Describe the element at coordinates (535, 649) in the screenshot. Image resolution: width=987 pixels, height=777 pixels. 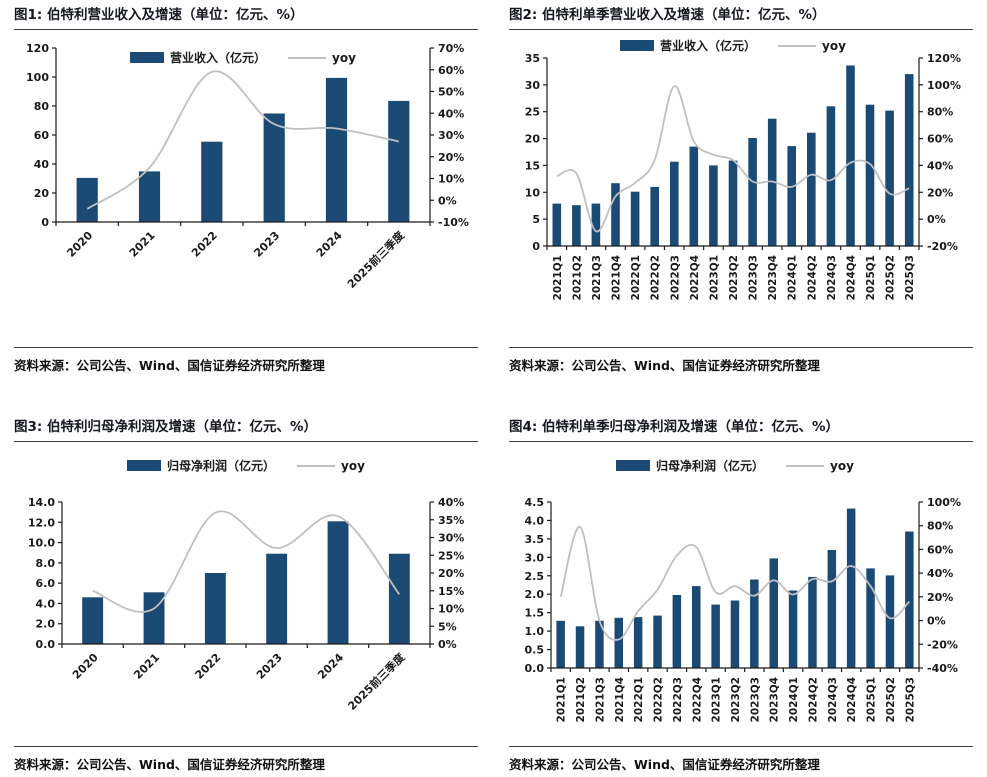
I see `svg-text: 0.5` at that location.